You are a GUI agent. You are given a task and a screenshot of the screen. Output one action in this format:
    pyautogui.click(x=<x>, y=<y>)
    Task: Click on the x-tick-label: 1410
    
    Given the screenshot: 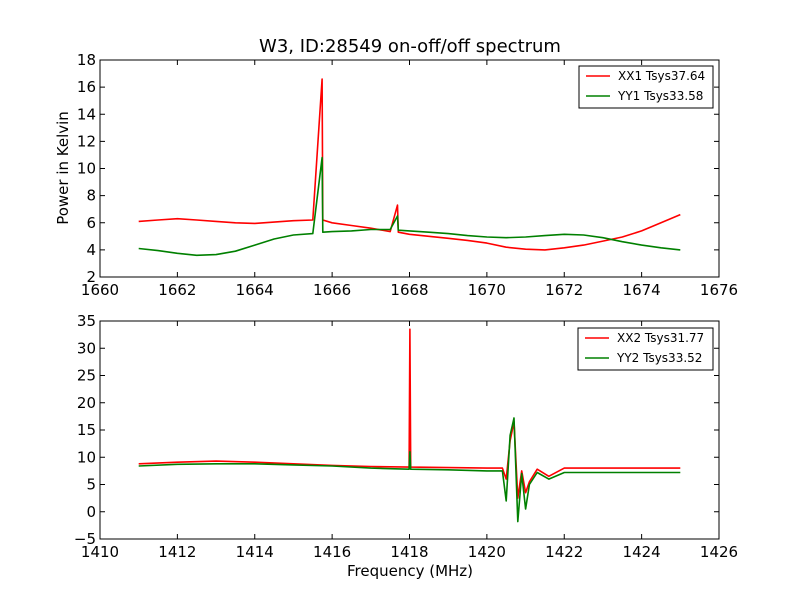 What is the action you would take?
    pyautogui.click(x=100, y=552)
    